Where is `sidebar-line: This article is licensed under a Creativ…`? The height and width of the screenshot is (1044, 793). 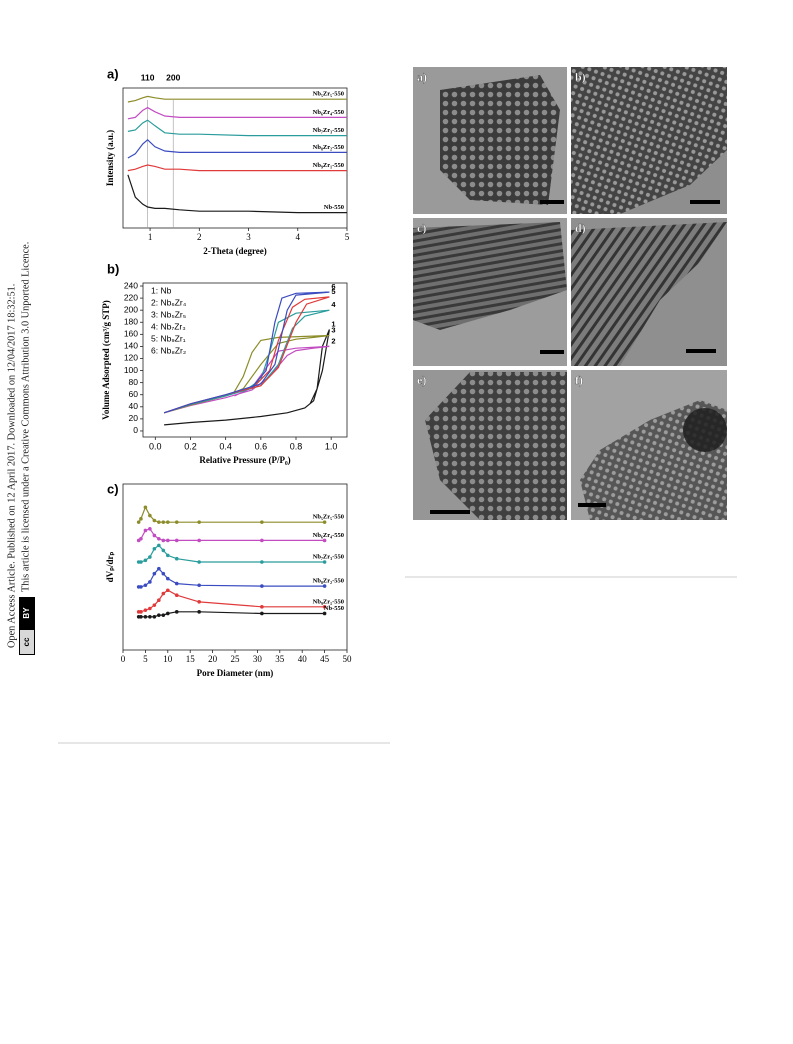 sidebar-line: This article is licensed under a Creativ… is located at coordinates (25, 417).